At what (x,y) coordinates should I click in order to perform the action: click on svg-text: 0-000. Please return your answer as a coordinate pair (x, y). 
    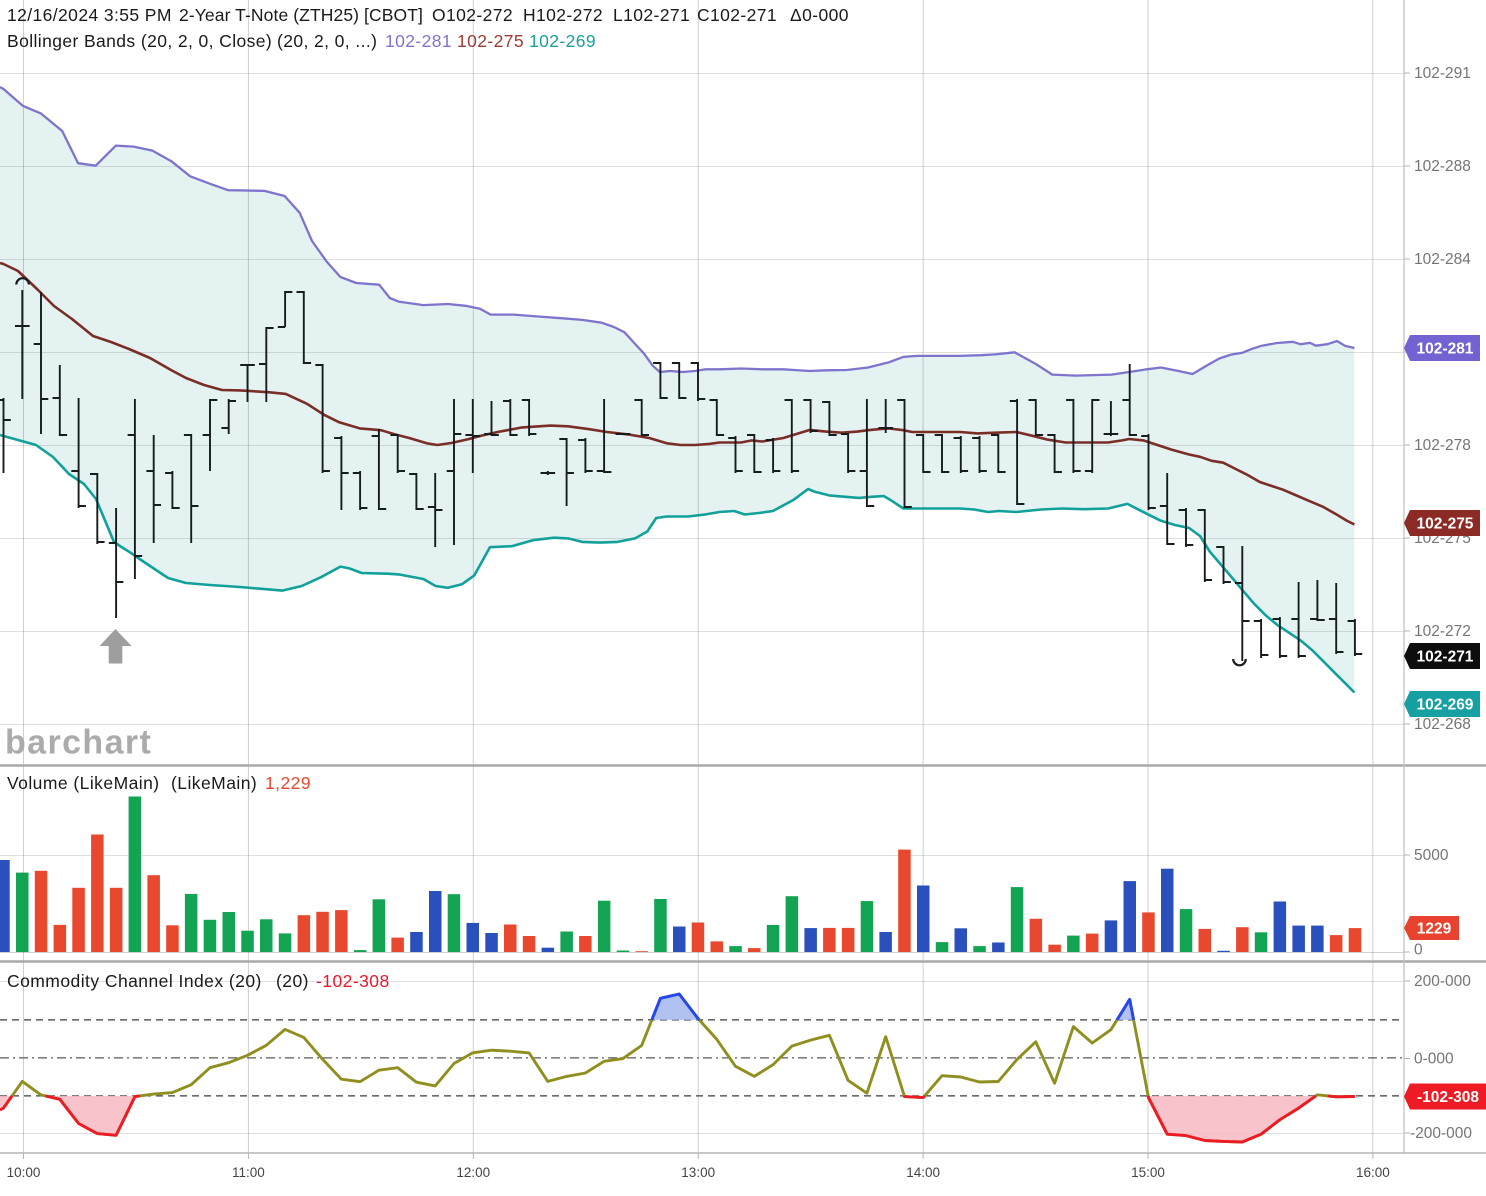
    Looking at the image, I should click on (1434, 1059).